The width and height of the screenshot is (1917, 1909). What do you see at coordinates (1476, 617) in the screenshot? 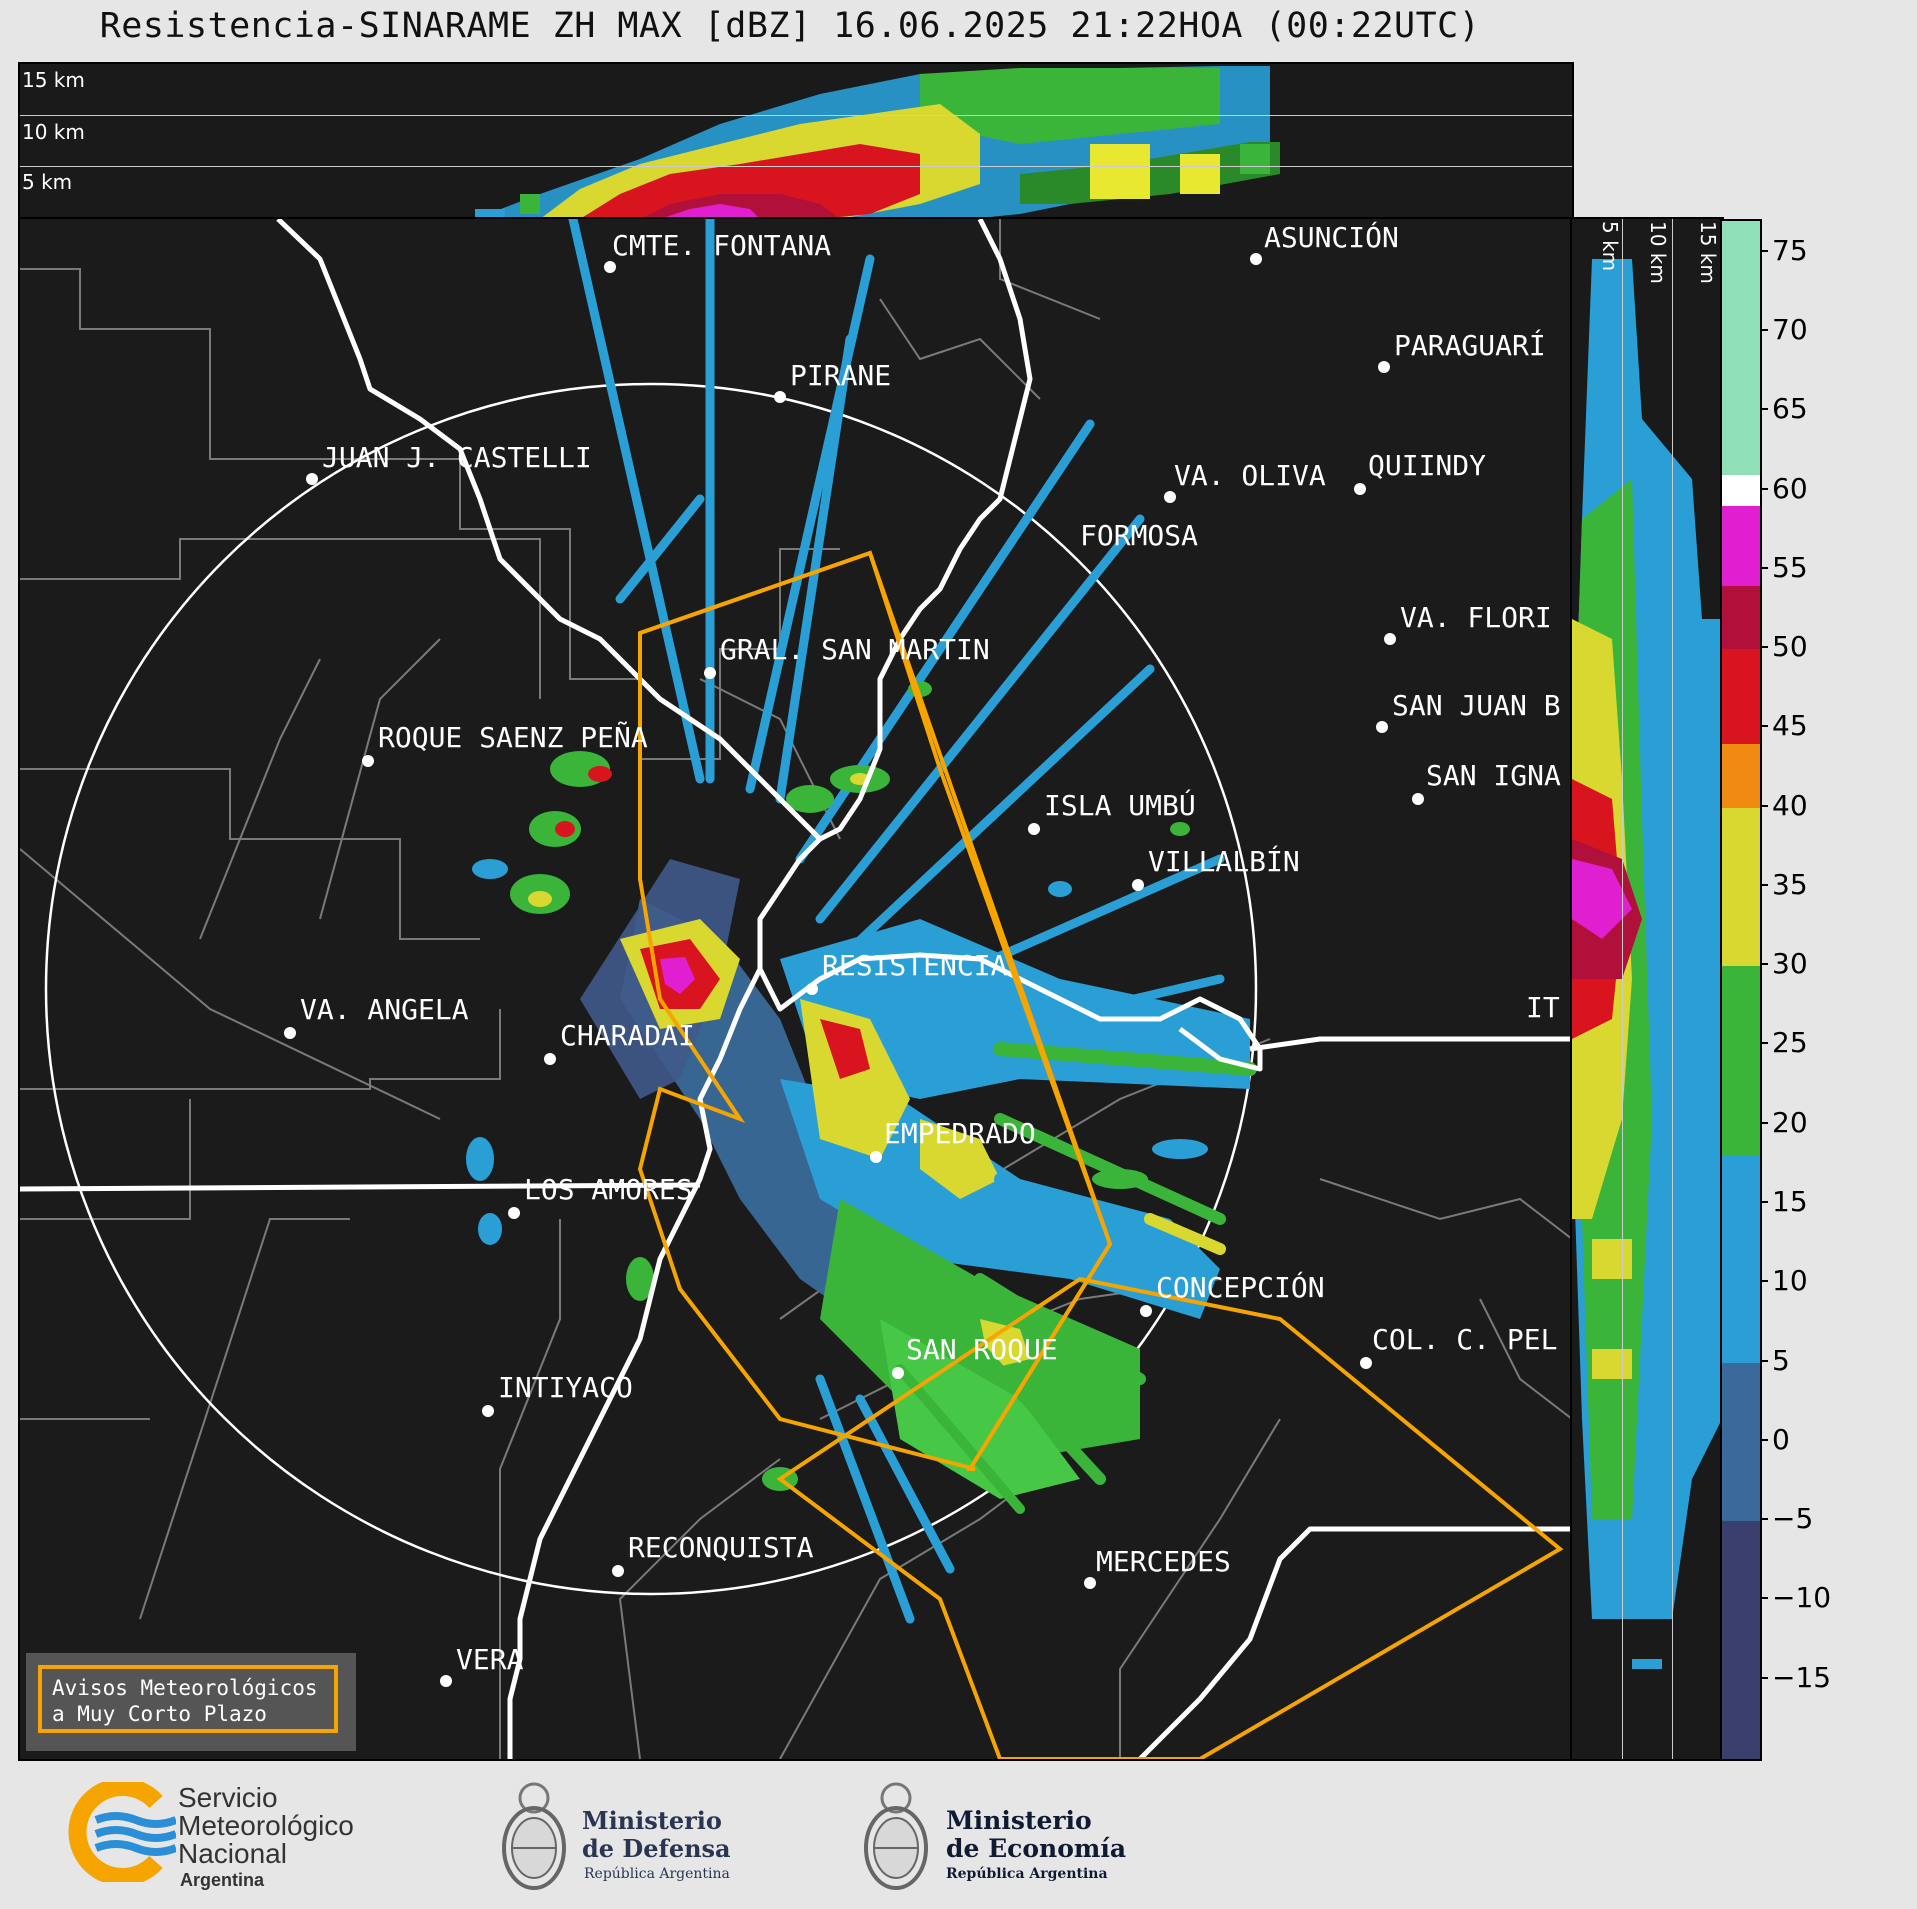
I see `city-label-va-flori: VA. FLORI` at bounding box center [1476, 617].